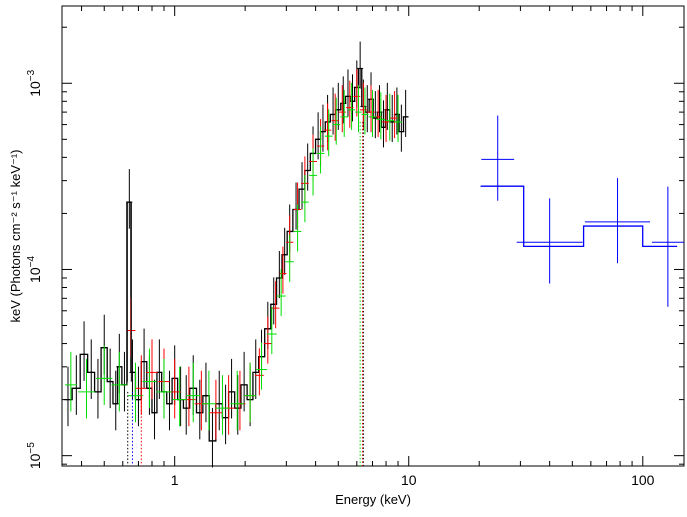  Describe the element at coordinates (15, 235) in the screenshot. I see `y-axis-title: keV (Photons cm⁻² s⁻¹ keV⁻¹)` at that location.